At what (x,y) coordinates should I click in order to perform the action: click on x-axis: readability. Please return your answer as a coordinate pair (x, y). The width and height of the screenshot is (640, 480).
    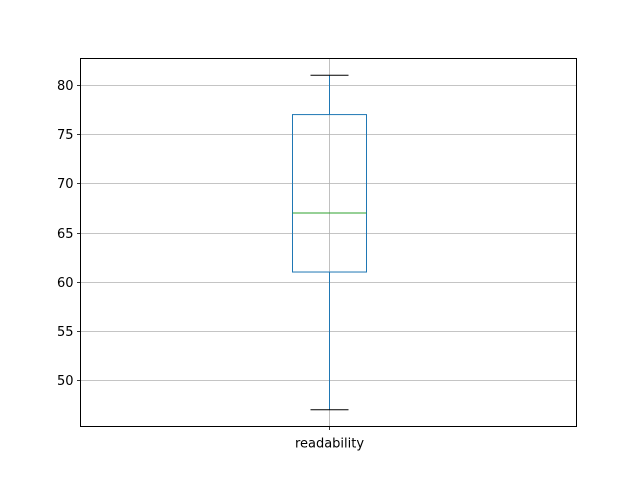
    Looking at the image, I should click on (329, 439).